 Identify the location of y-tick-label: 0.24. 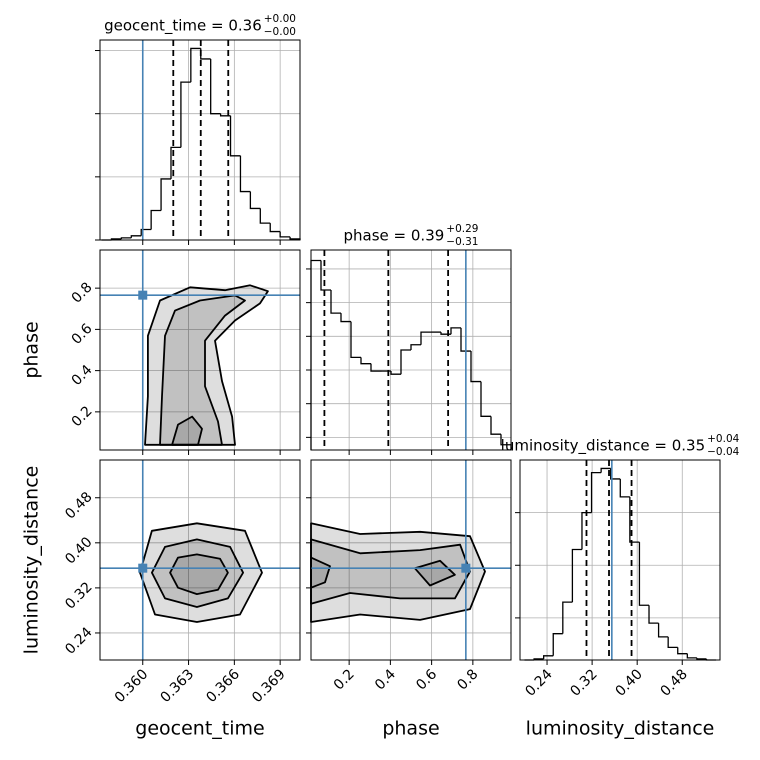
(78, 640).